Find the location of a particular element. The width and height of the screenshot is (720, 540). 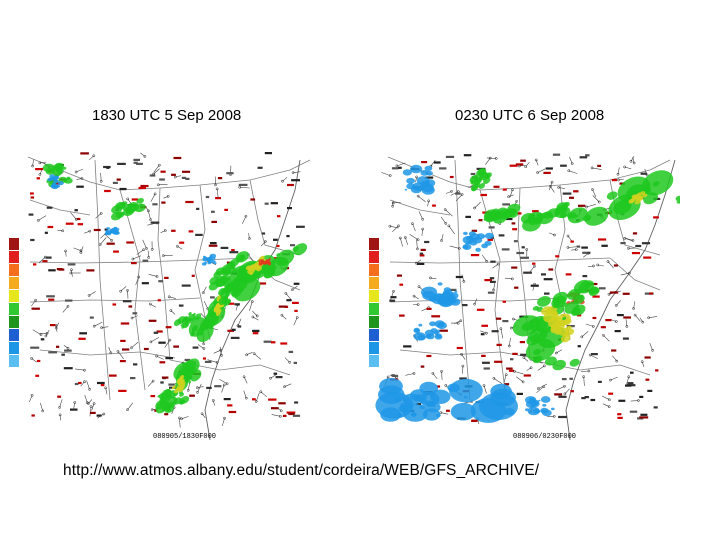

panel-title-right: 0230 UTC 6 Sep 2008 is located at coordinates (530, 115).